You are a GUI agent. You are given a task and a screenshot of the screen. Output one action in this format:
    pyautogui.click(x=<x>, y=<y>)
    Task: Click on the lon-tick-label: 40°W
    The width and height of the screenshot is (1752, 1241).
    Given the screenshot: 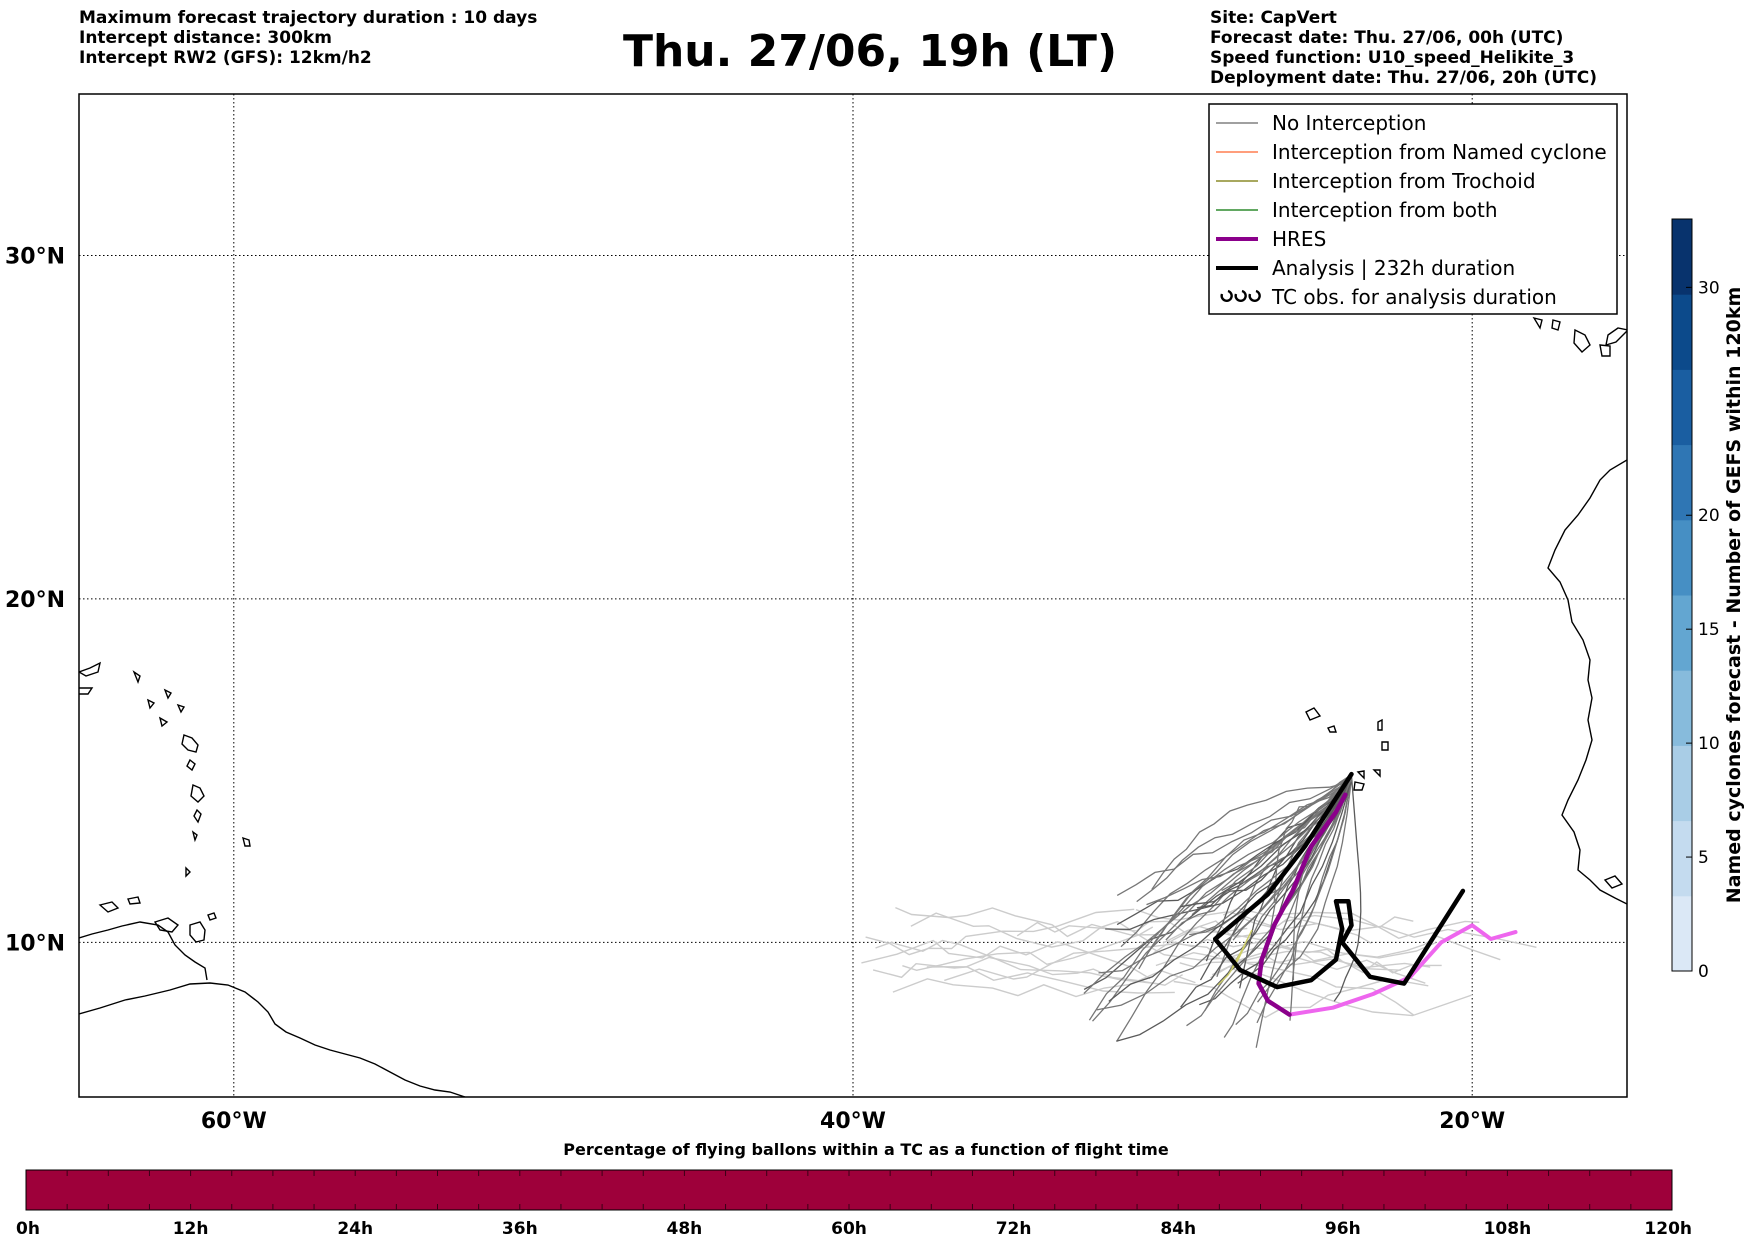 What is the action you would take?
    pyautogui.click(x=853, y=1121)
    